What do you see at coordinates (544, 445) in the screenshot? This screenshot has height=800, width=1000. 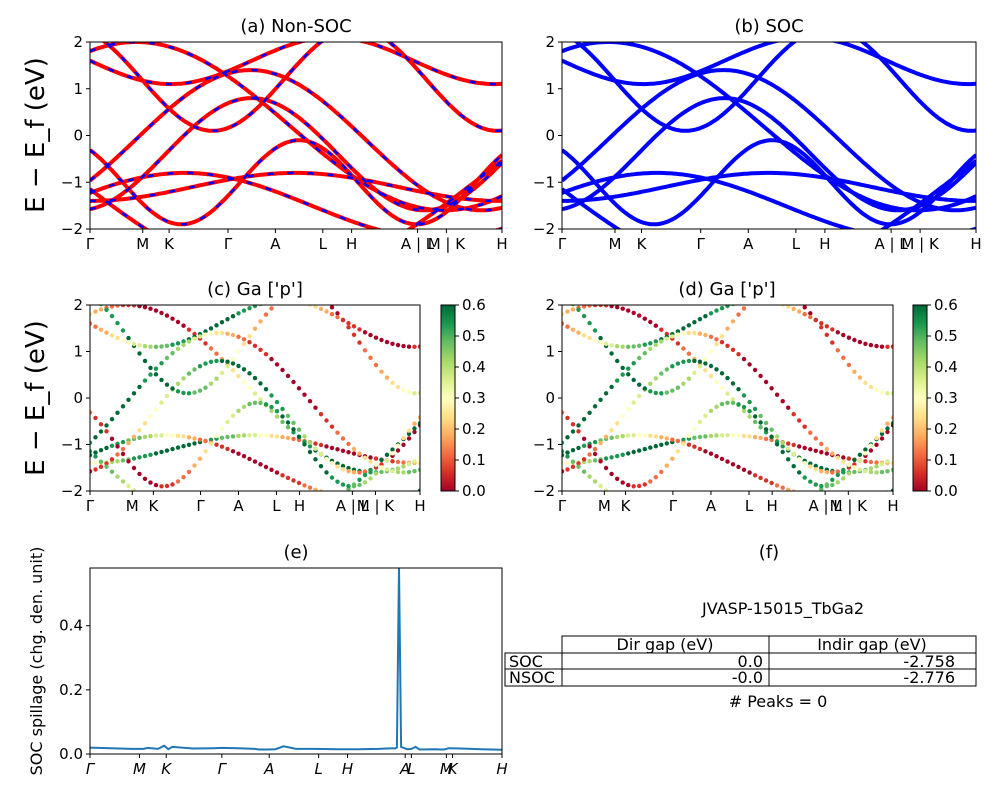 I see `panel-d-ytick-label: −1` at bounding box center [544, 445].